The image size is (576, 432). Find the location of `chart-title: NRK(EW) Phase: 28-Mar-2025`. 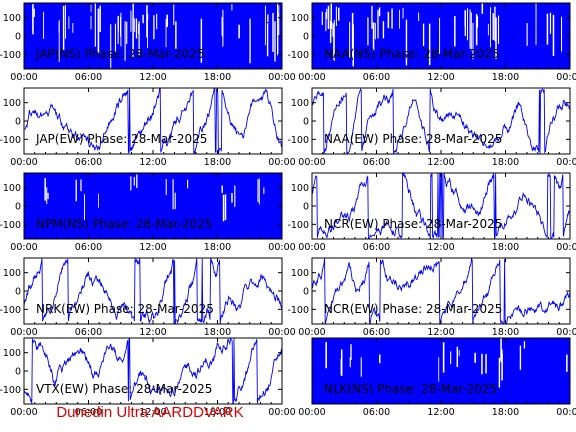

chart-title: NRK(EW) Phase: 28-Mar-2025 is located at coordinates (125, 309).